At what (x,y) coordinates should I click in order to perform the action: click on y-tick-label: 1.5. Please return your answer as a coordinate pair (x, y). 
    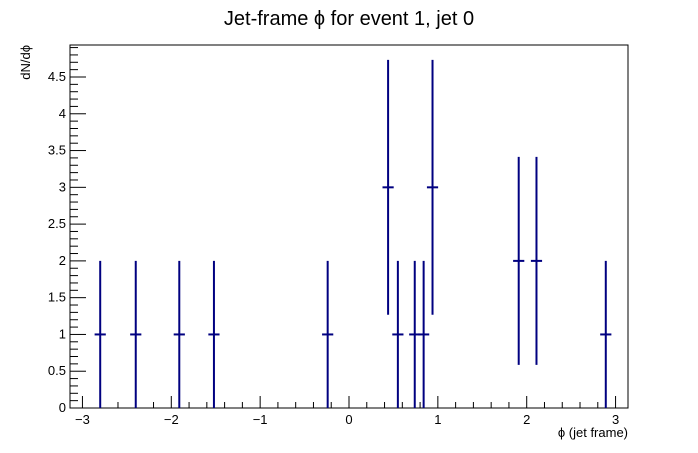
    Looking at the image, I should click on (57, 297).